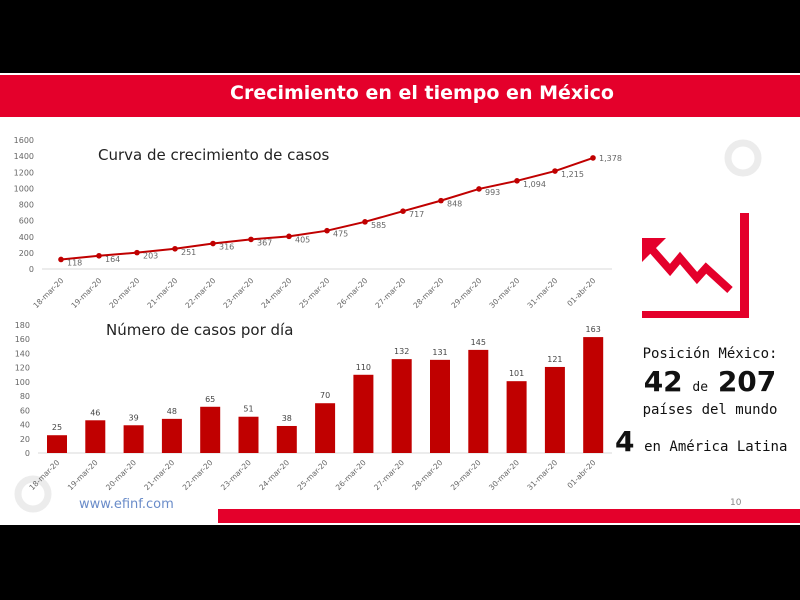  Describe the element at coordinates (439, 352) in the screenshot. I see `data-label: 131` at that location.